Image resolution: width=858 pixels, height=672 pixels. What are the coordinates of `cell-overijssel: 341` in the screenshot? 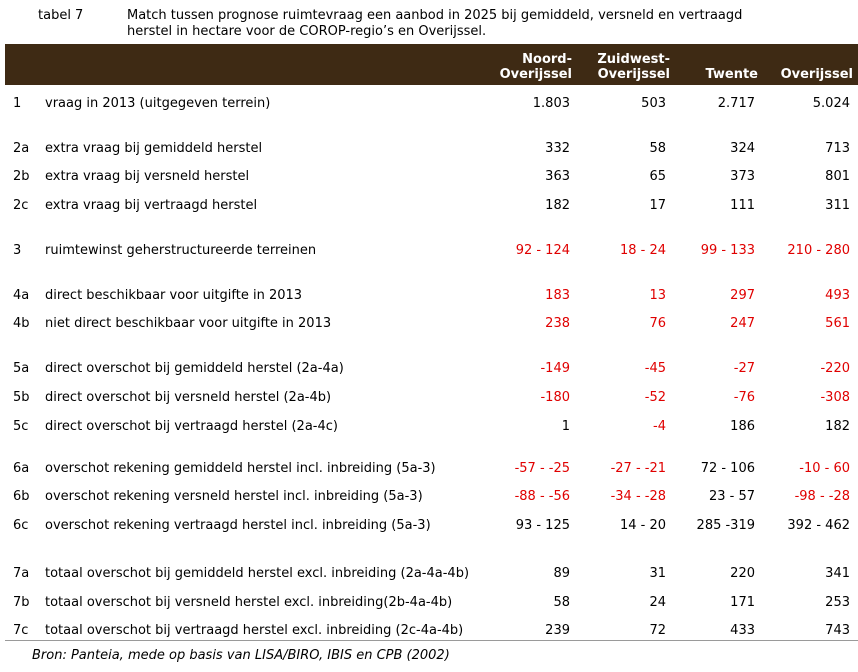 It's located at (837, 573).